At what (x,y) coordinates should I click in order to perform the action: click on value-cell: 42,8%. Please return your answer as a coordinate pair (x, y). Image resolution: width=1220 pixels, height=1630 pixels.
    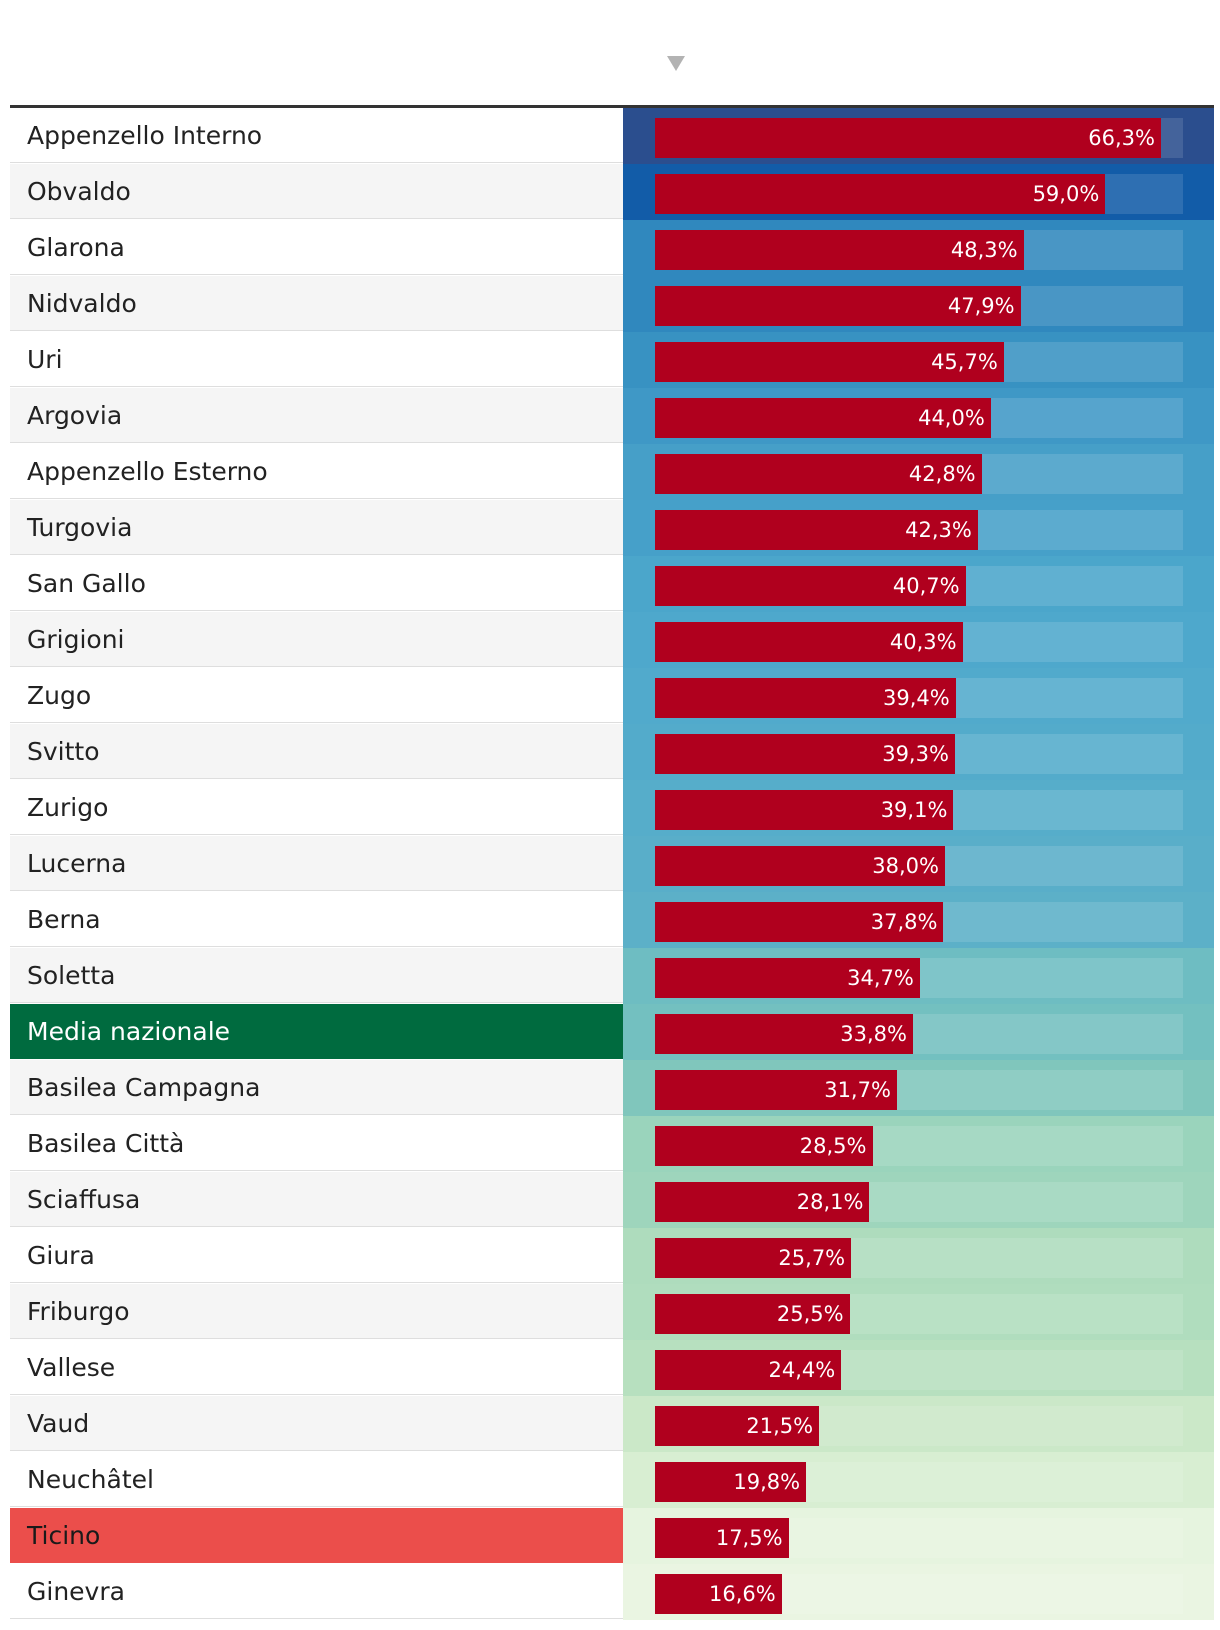
    Looking at the image, I should click on (918, 472).